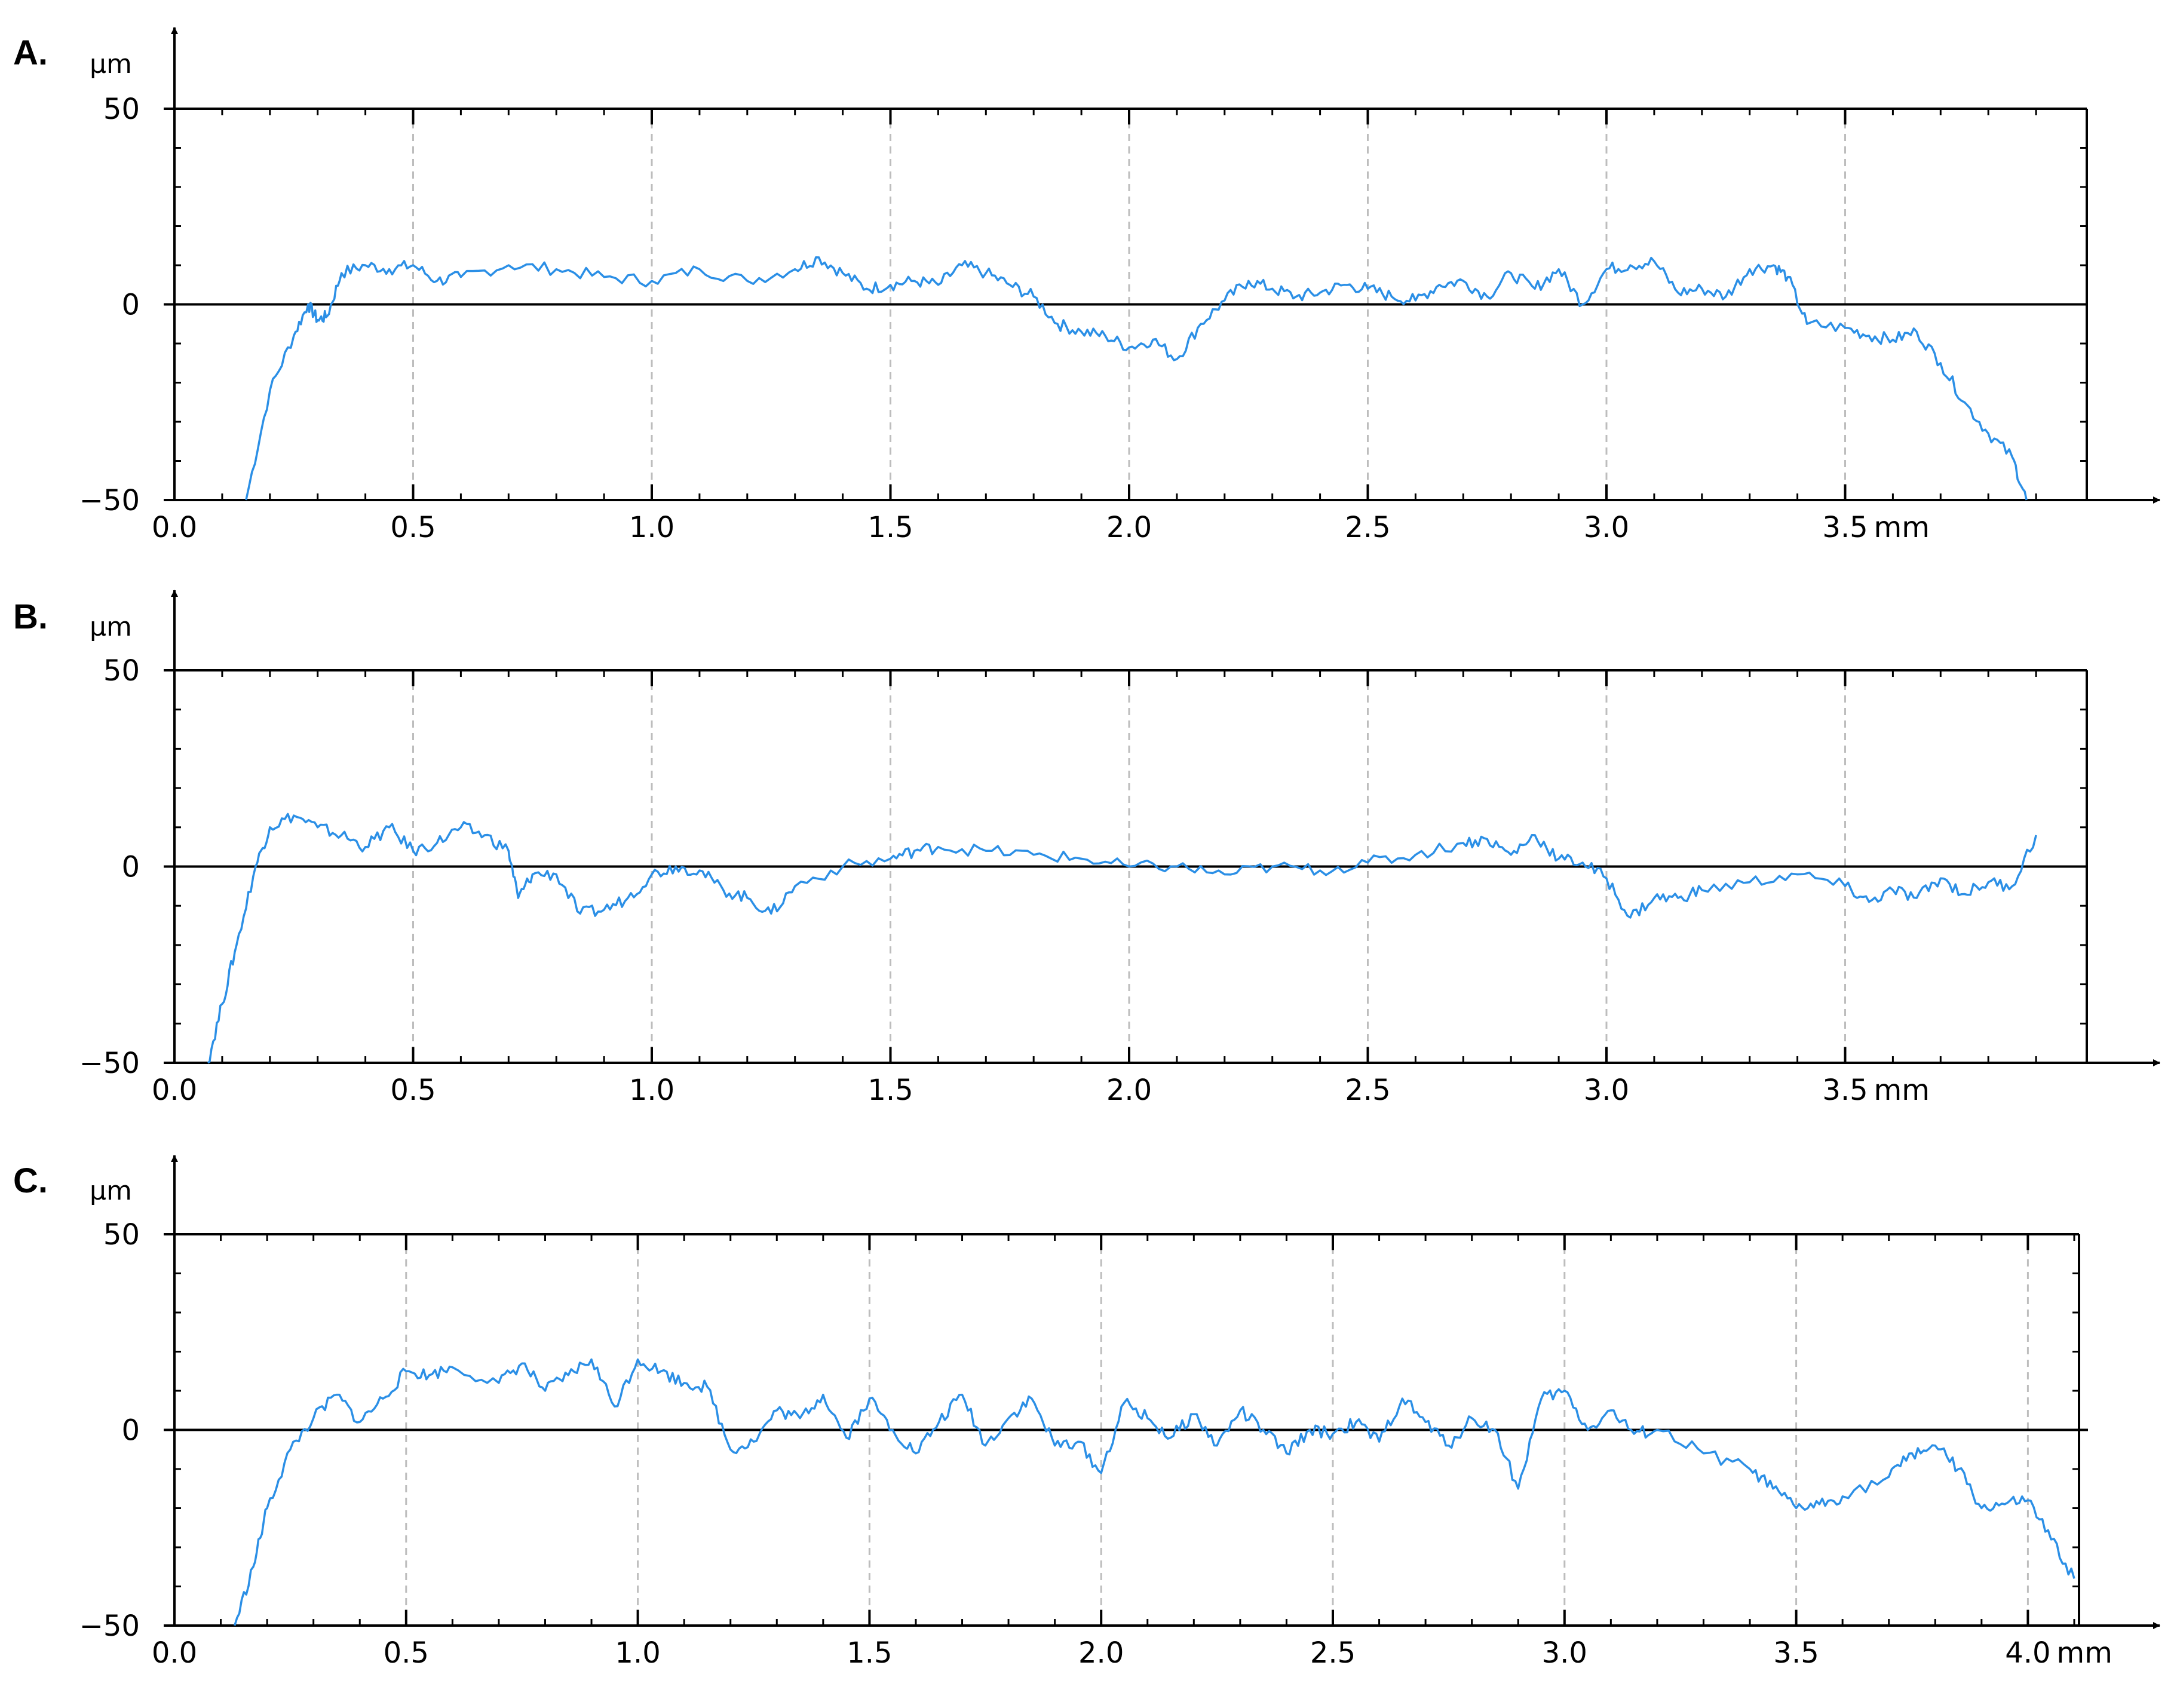 This screenshot has width=2177, height=1708. Describe the element at coordinates (1154, 1492) in the screenshot. I see `profile-line` at that location.